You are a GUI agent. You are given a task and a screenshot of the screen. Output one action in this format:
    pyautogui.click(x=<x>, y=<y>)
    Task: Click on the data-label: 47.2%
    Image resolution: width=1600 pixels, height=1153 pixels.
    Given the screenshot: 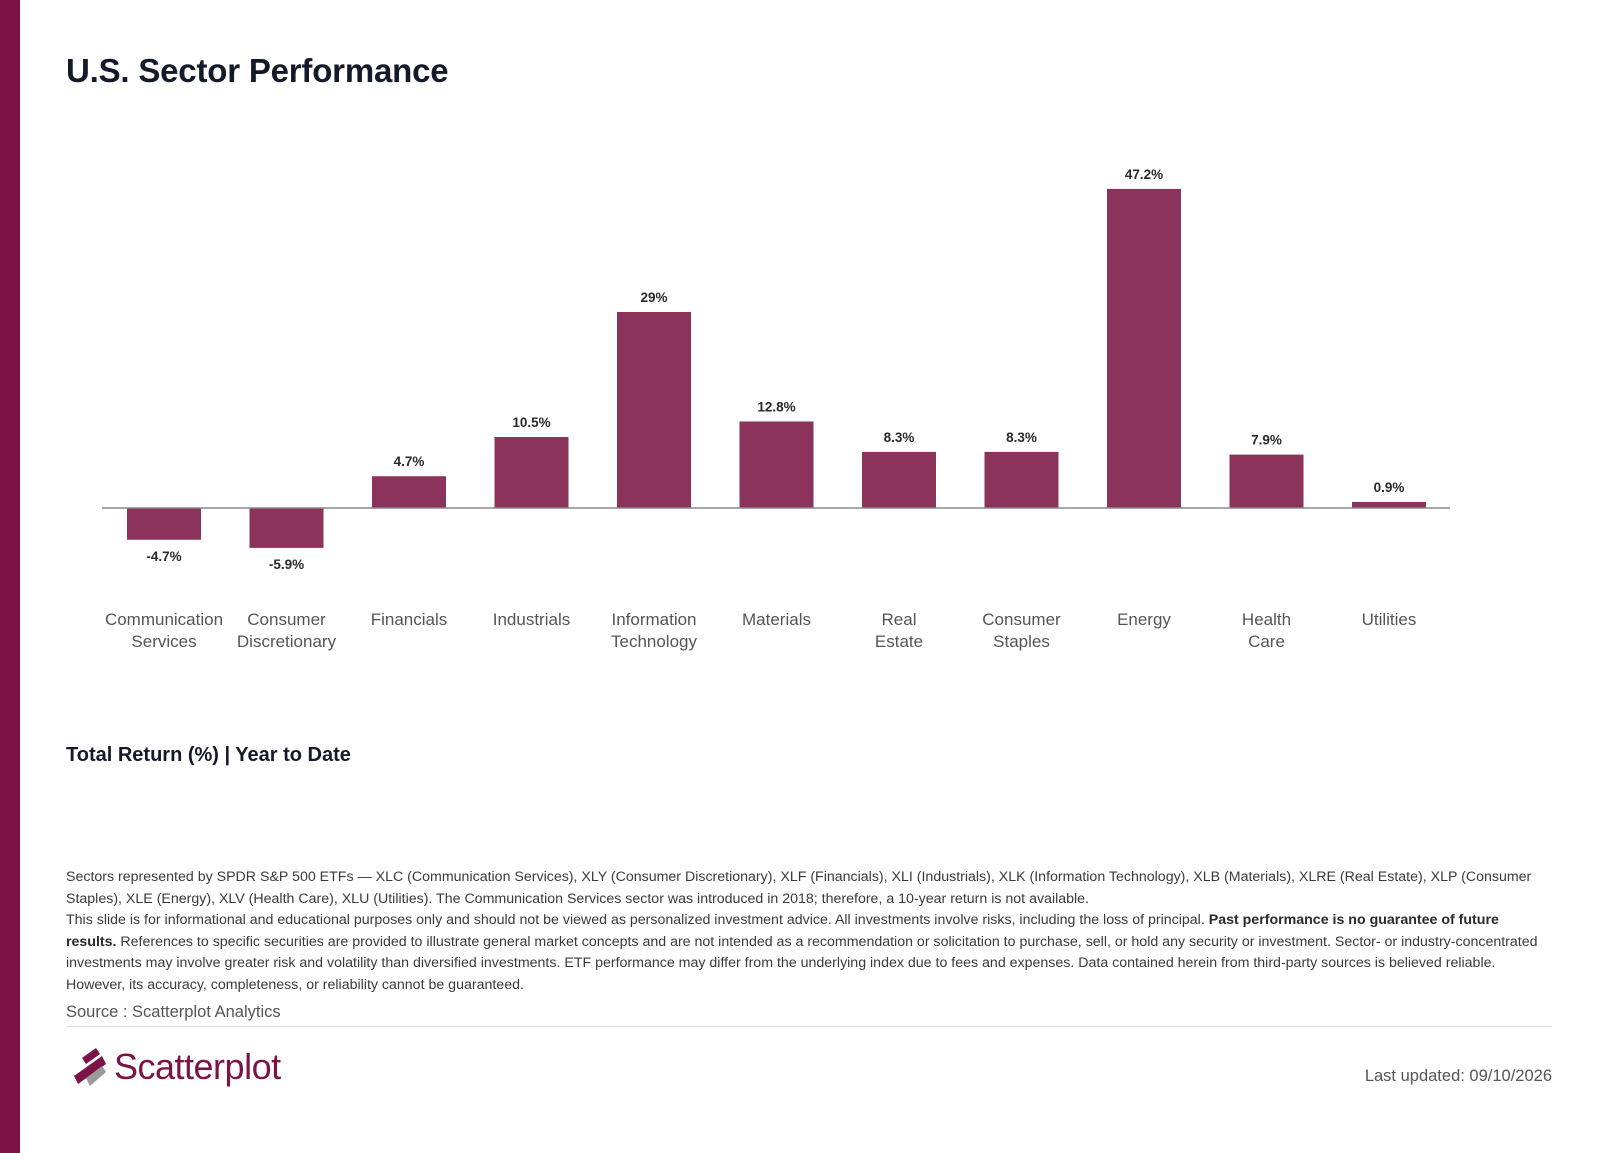 What is the action you would take?
    pyautogui.click(x=1144, y=174)
    